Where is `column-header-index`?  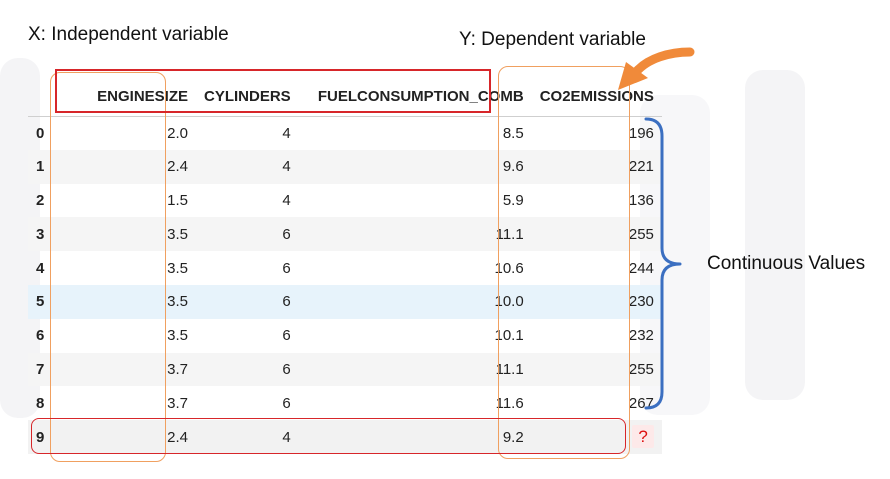 column-header-index is located at coordinates (42, 97).